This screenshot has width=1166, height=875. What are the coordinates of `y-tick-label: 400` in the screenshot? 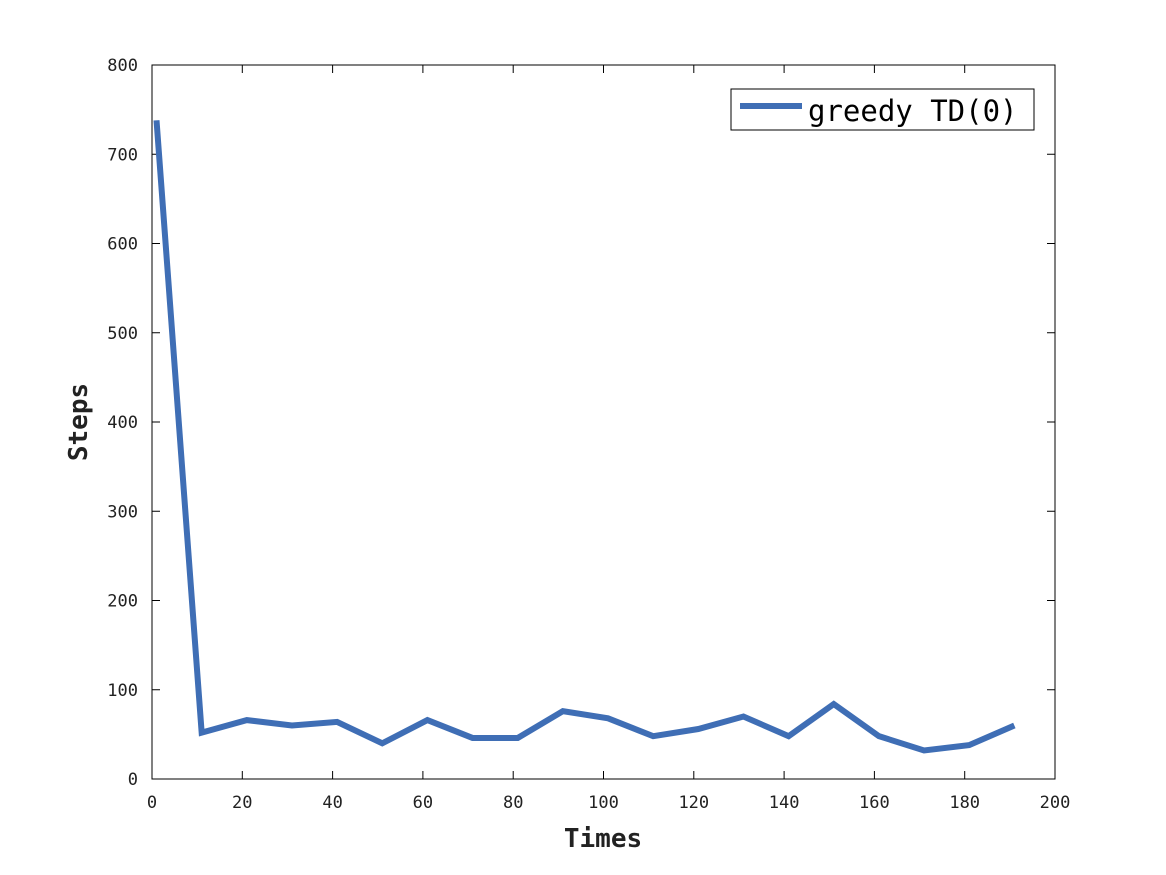 It's located at (122, 423).